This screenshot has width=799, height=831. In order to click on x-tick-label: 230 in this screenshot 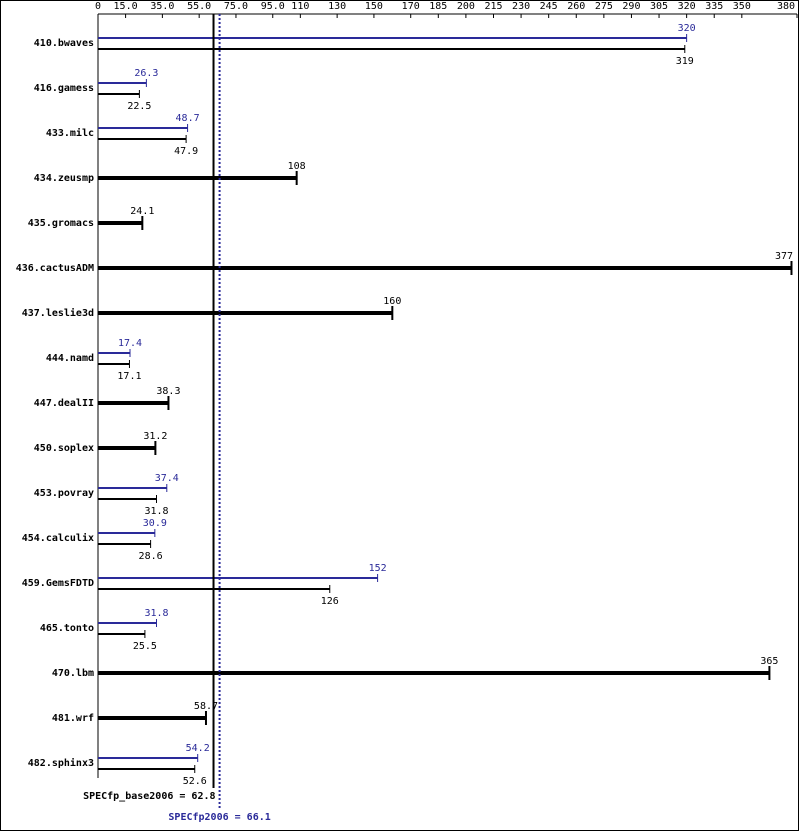, I will do `click(521, 6)`.